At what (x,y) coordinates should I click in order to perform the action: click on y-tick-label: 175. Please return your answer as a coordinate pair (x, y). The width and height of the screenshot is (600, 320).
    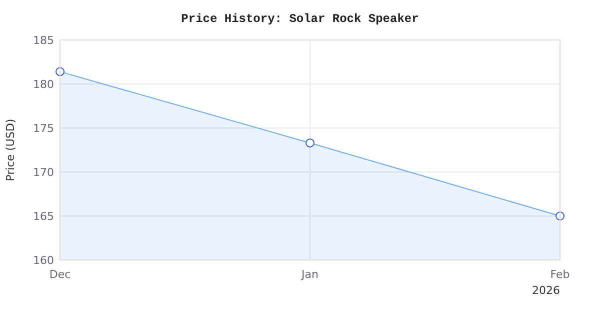
    Looking at the image, I should click on (43, 128).